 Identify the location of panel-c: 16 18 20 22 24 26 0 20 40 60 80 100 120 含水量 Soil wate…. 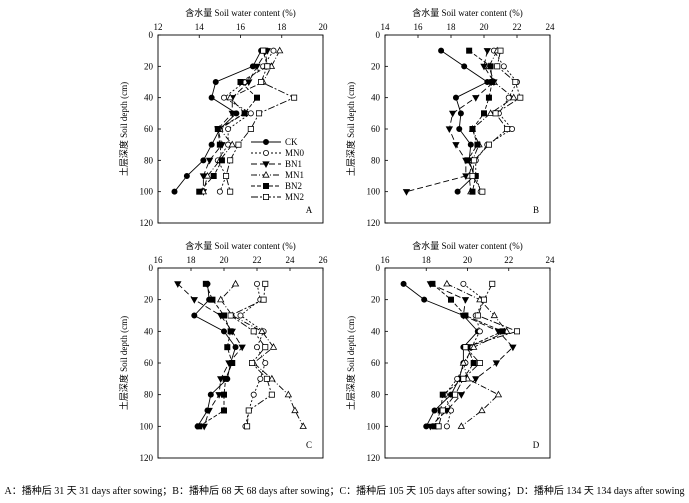
(223, 351).